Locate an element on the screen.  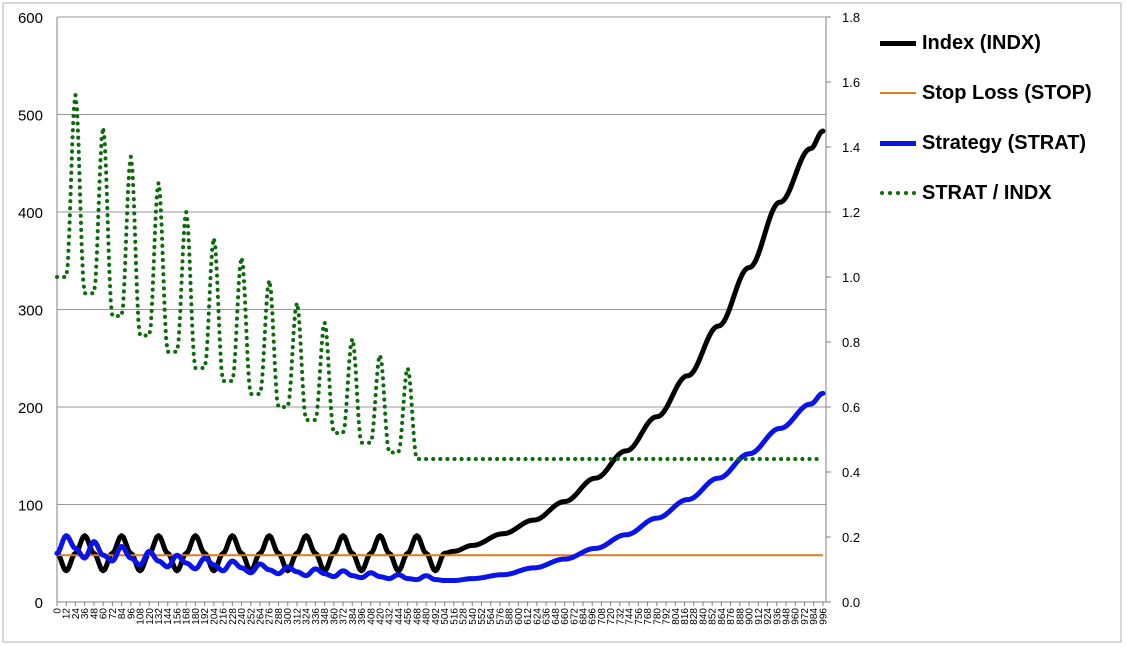
x-tick-label: 384 is located at coordinates (353, 616).